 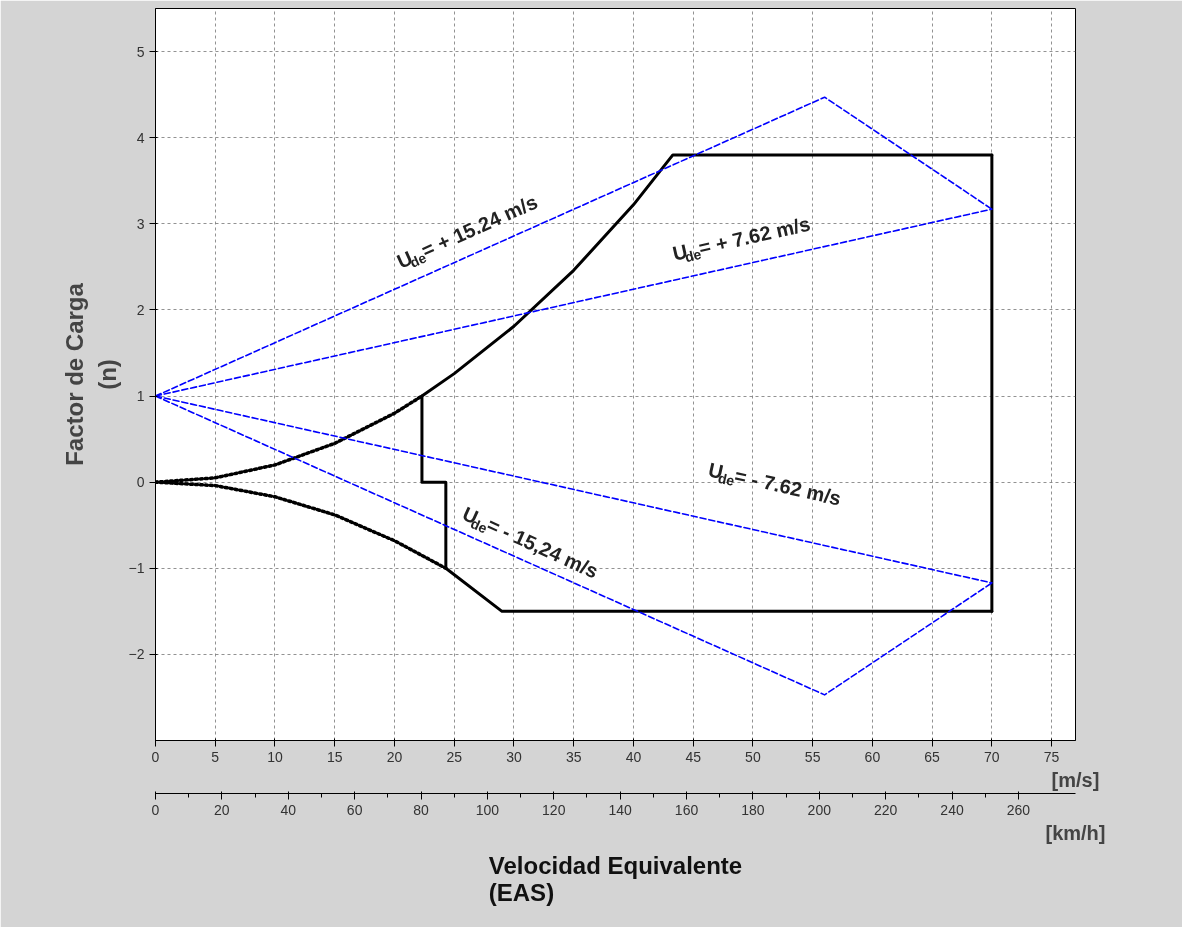 What do you see at coordinates (615, 878) in the screenshot?
I see `text: Velocidad Equivalente (EAS)` at bounding box center [615, 878].